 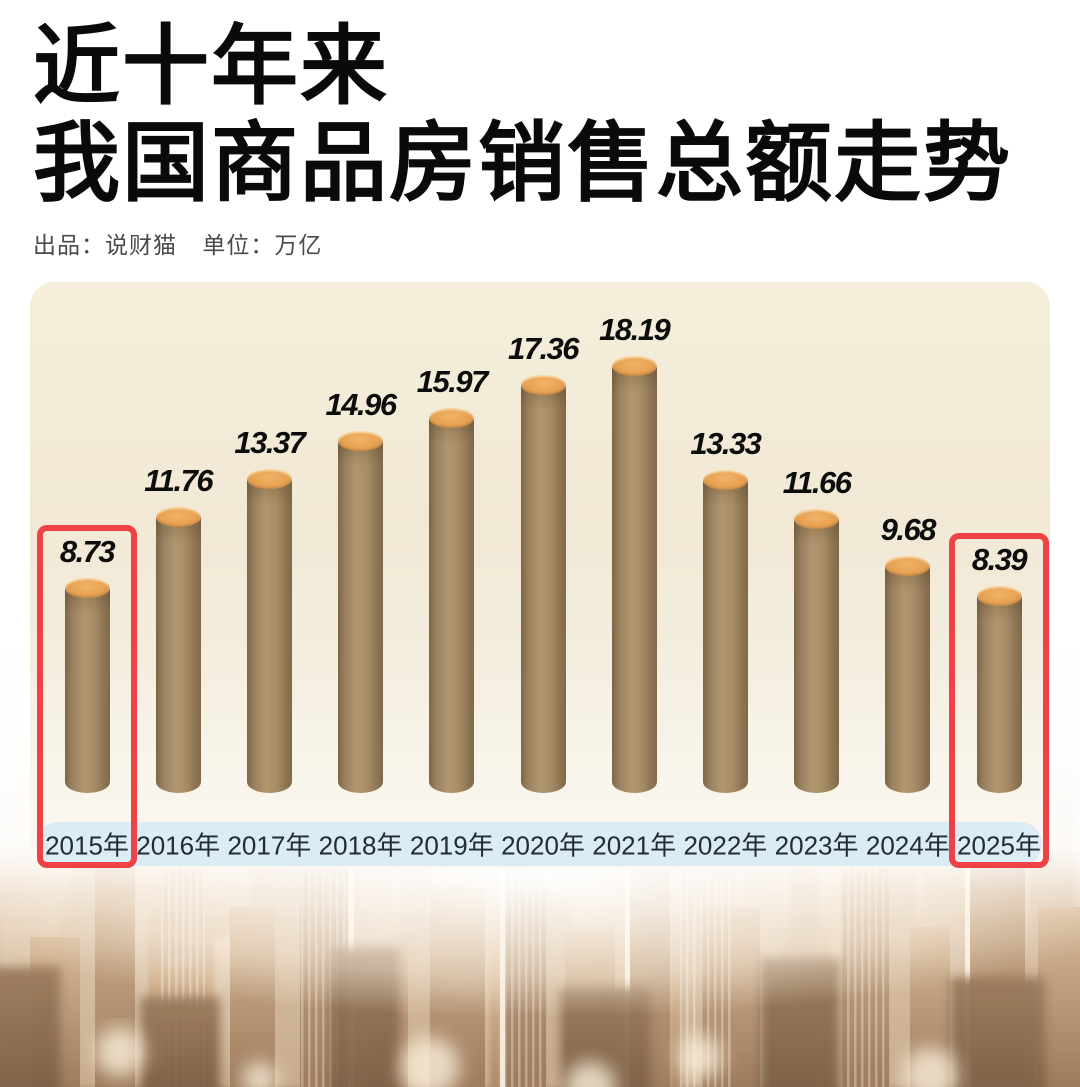 What do you see at coordinates (178, 845) in the screenshot?
I see `x-axis-year-label: 2016年` at bounding box center [178, 845].